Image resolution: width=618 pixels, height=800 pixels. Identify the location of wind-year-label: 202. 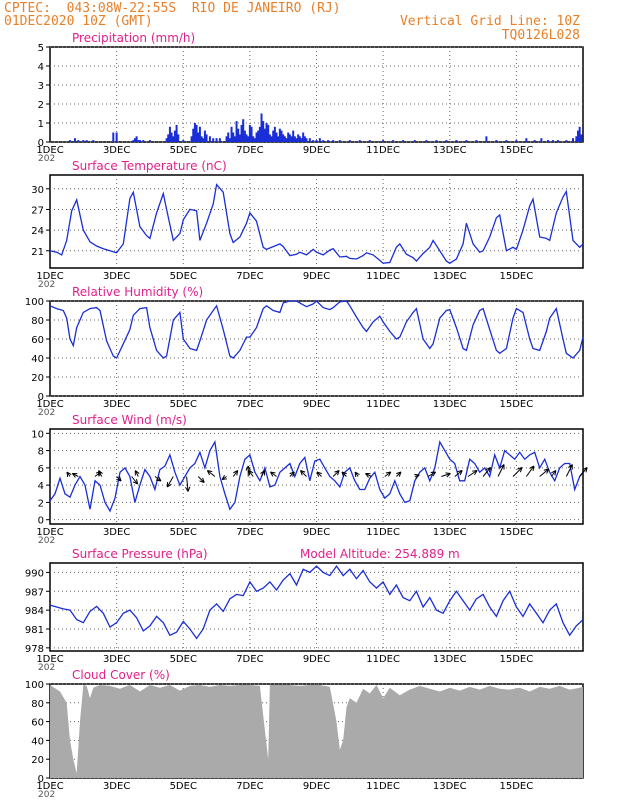
(46, 541).